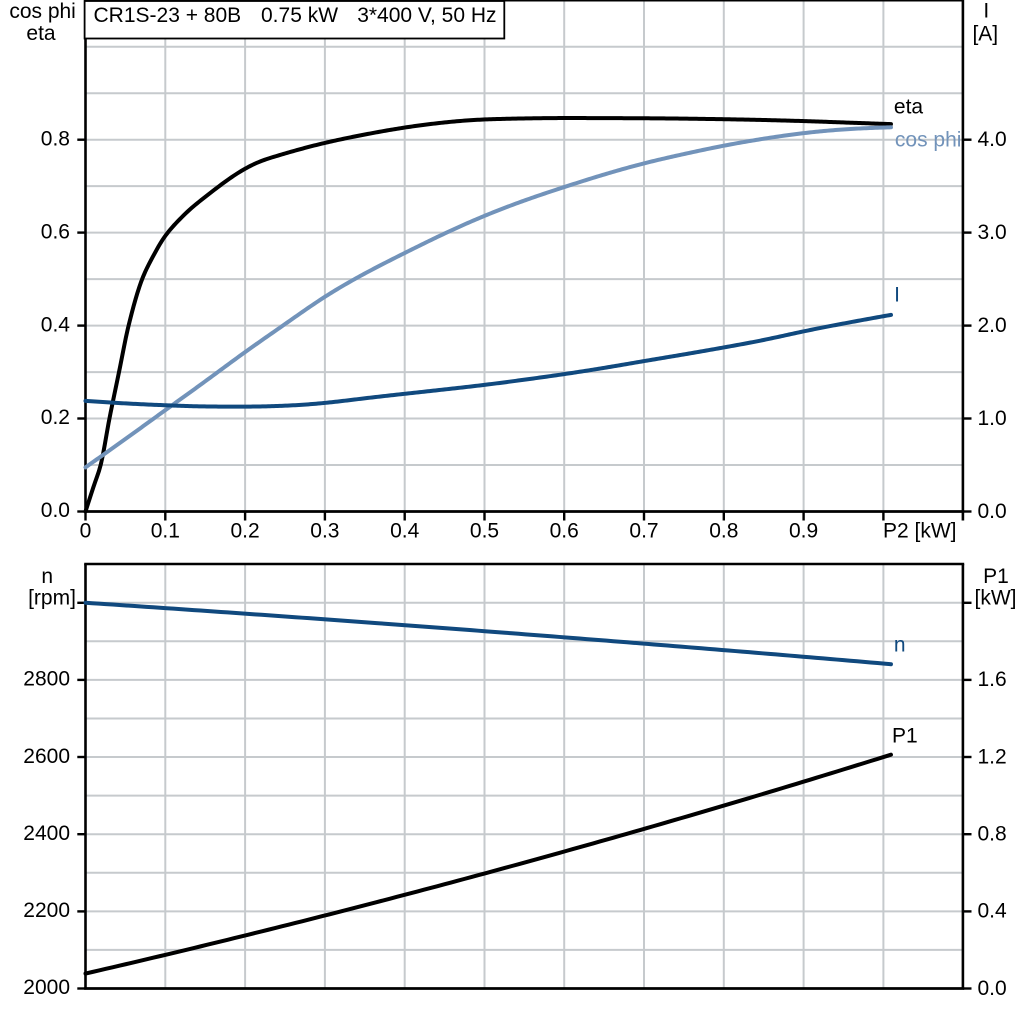 The width and height of the screenshot is (1024, 1024). Describe the element at coordinates (803, 531) in the screenshot. I see `svg-text: 0.9` at that location.